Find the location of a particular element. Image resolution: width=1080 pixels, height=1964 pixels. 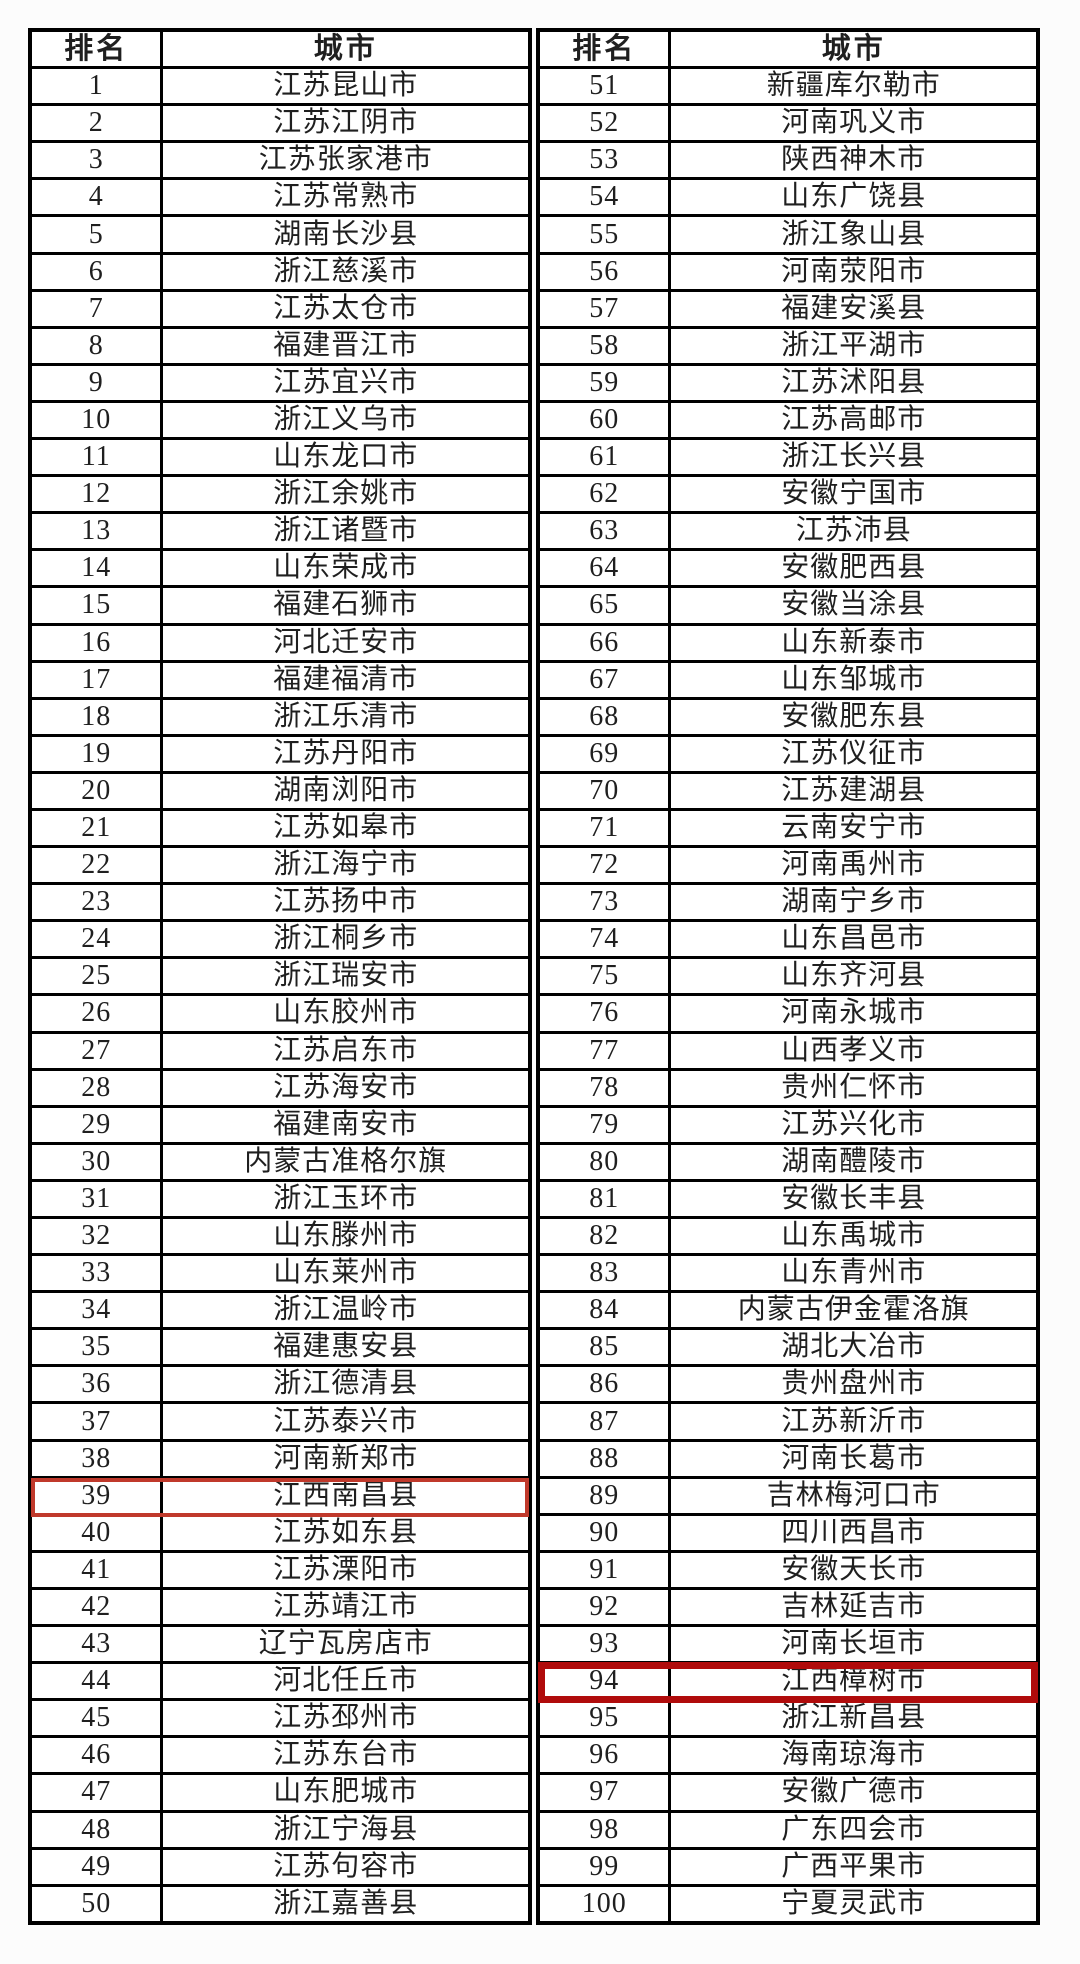

city-cell: 湖南浏阳市 is located at coordinates (346, 790).